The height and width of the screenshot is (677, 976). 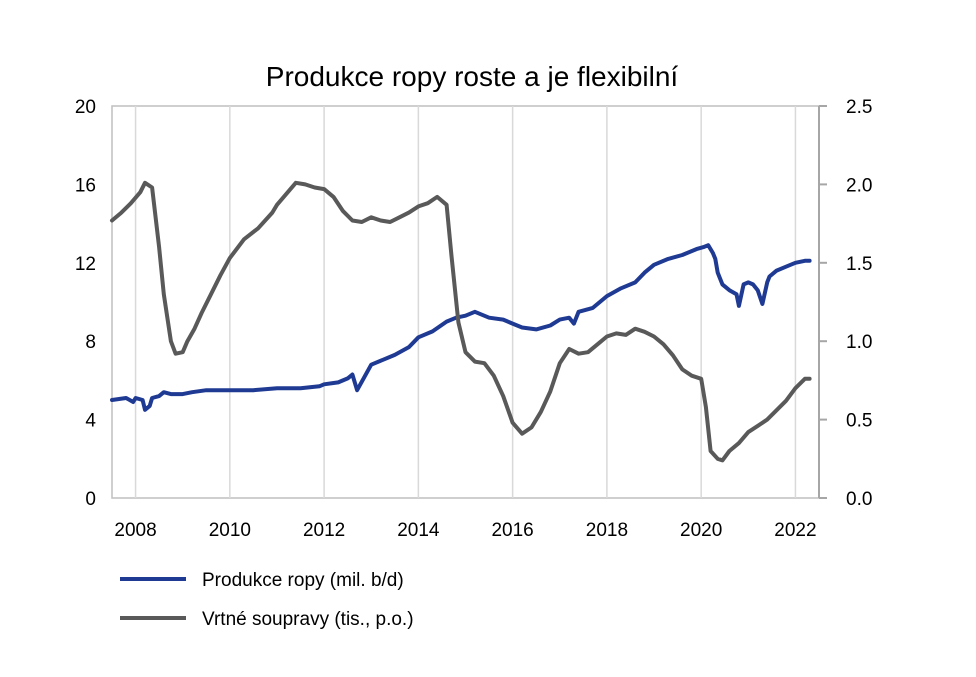 I want to click on x-tick-label: 2016, so click(x=512, y=530).